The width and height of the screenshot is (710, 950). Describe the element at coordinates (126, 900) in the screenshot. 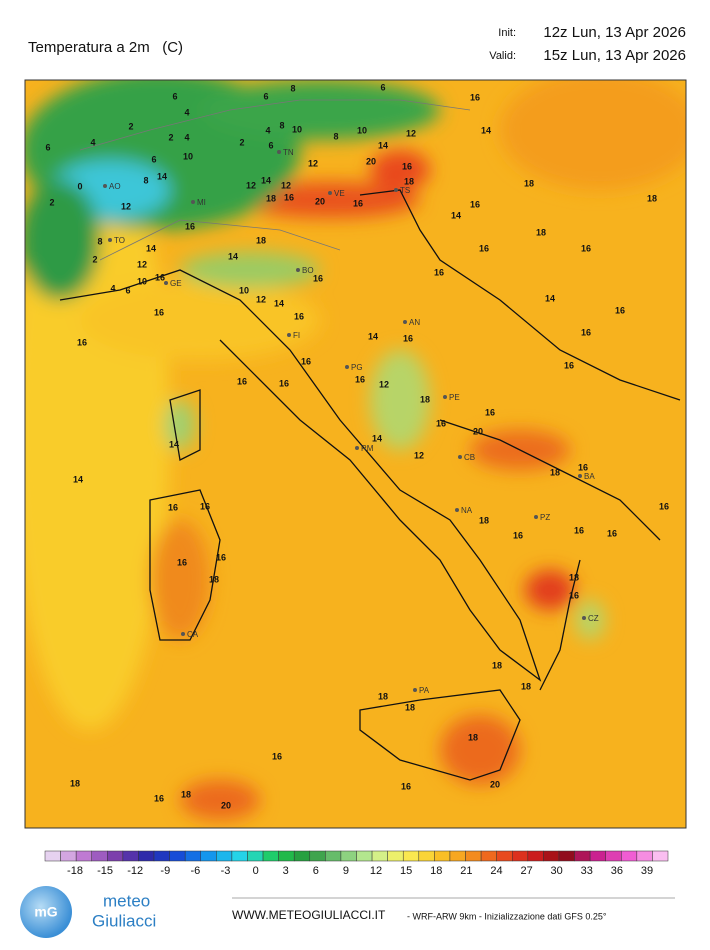

I see `logo-line1: meteo` at that location.